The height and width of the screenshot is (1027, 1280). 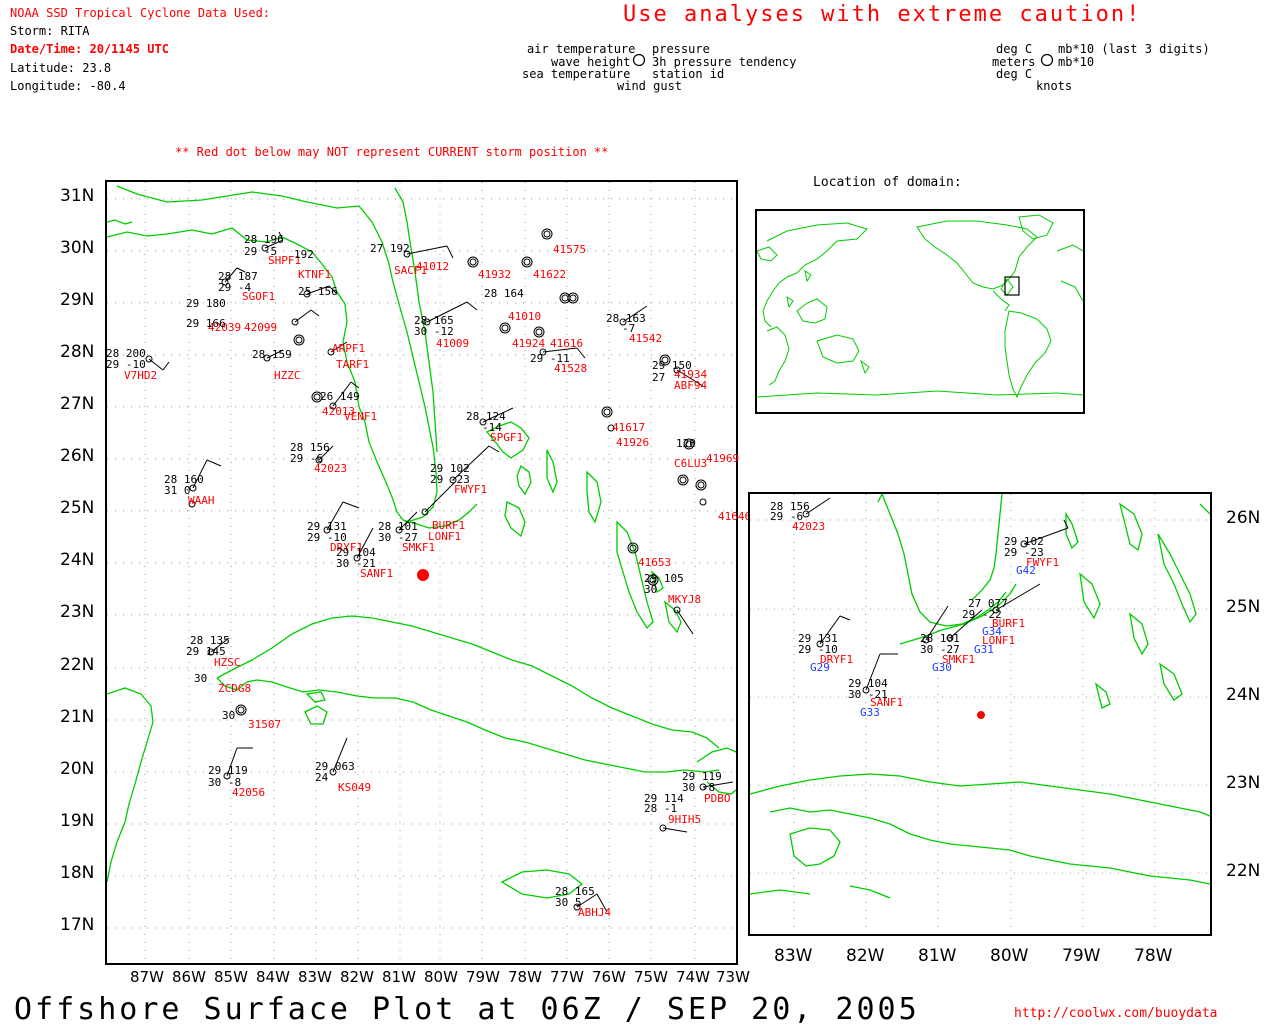 What do you see at coordinates (940, 638) in the screenshot?
I see `inset-station-obs: 28 101` at bounding box center [940, 638].